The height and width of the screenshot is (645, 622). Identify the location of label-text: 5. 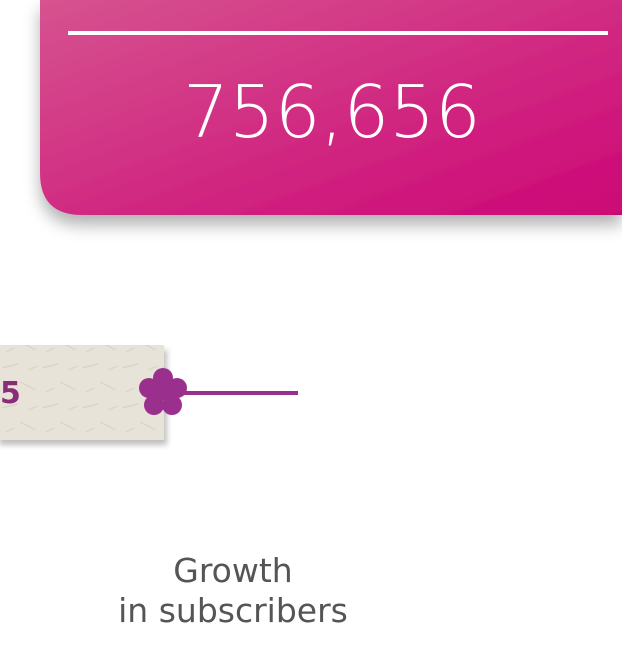
(10, 393).